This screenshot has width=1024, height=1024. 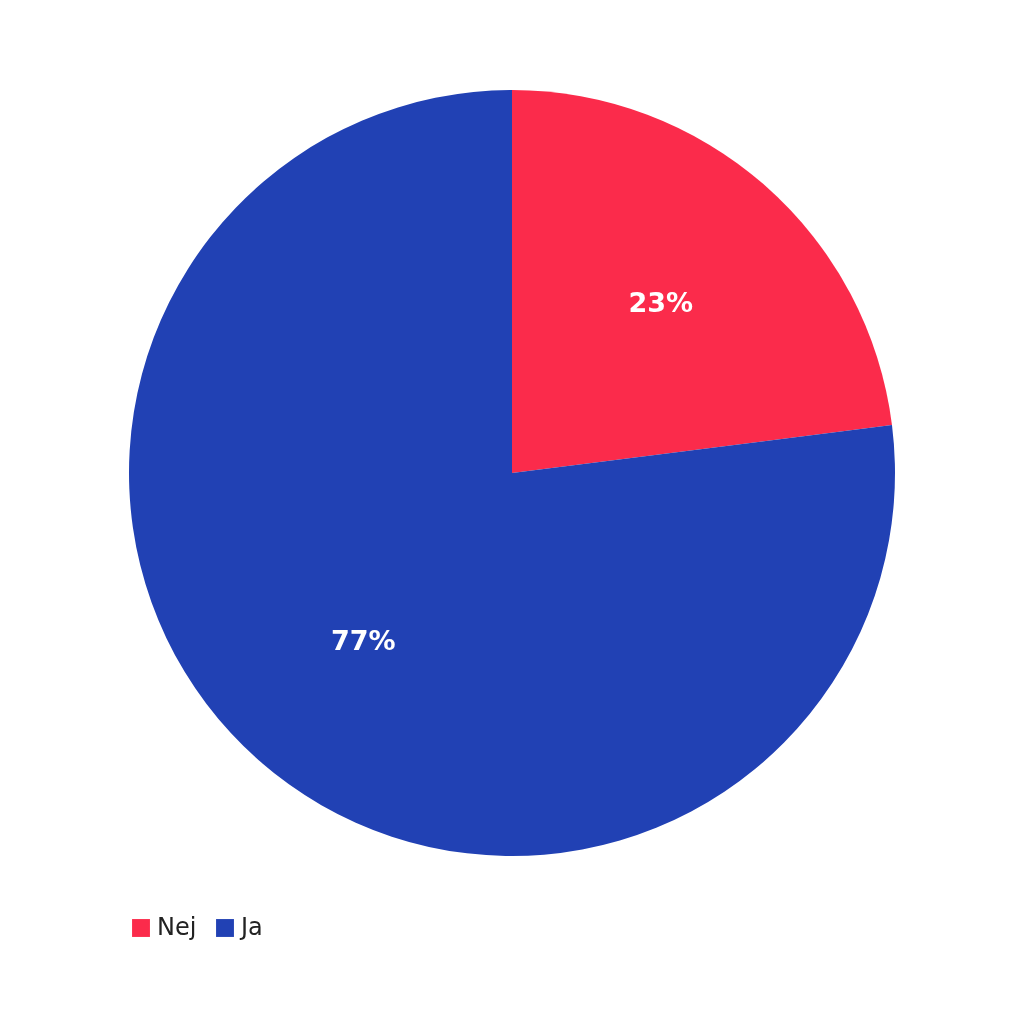 What do you see at coordinates (177, 927) in the screenshot?
I see `legend-label: Nej` at bounding box center [177, 927].